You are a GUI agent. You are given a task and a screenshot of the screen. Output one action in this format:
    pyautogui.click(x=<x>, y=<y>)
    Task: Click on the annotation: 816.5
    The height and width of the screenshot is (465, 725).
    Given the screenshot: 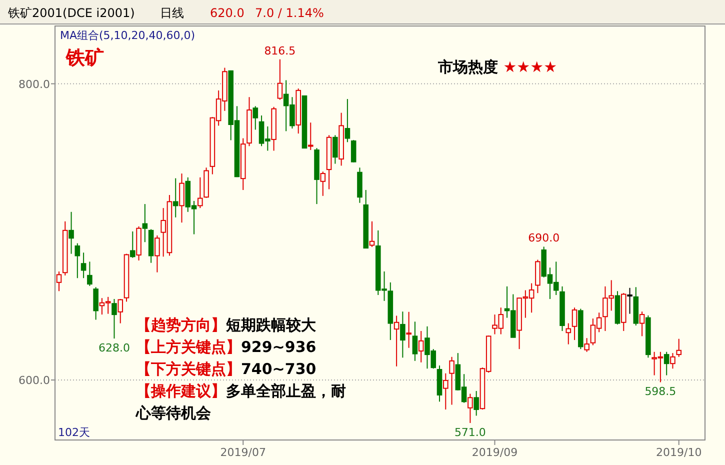 What is the action you would take?
    pyautogui.click(x=280, y=51)
    